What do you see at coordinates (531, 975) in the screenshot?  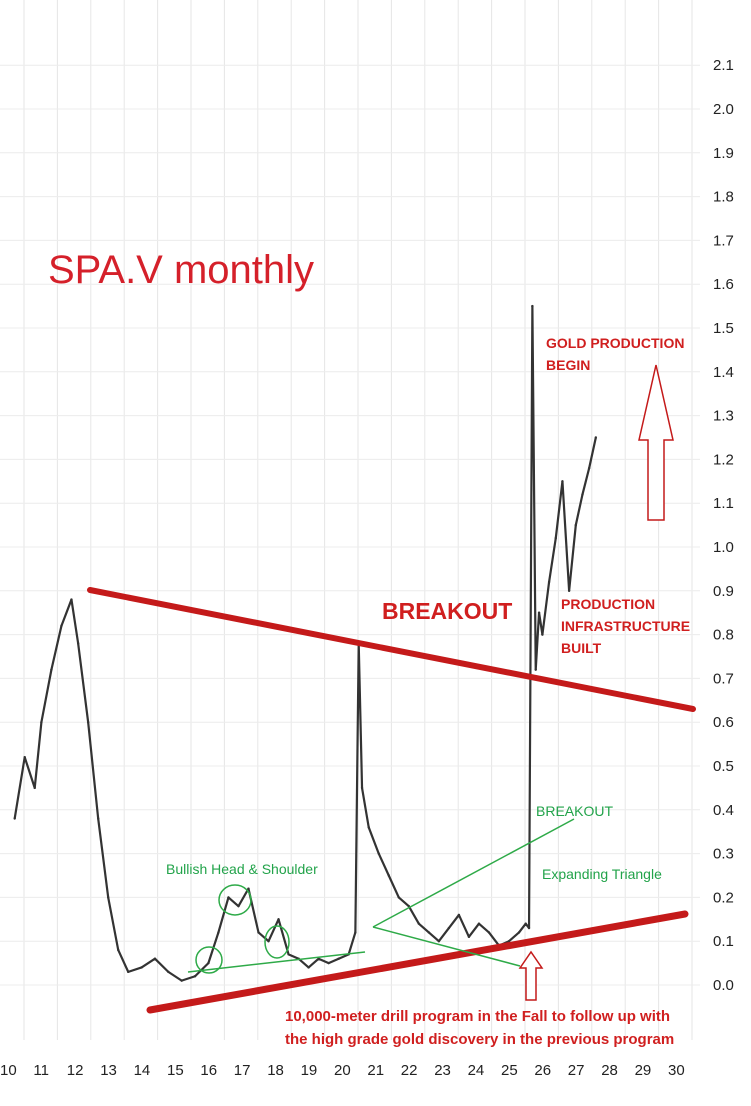 I see `drill-arrow` at bounding box center [531, 975].